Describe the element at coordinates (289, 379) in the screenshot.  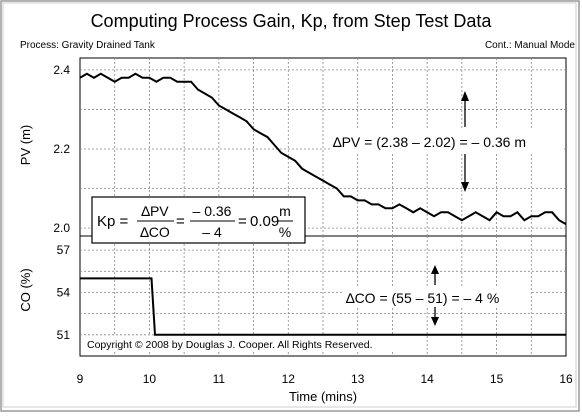
I see `x-tick-label: 12` at that location.